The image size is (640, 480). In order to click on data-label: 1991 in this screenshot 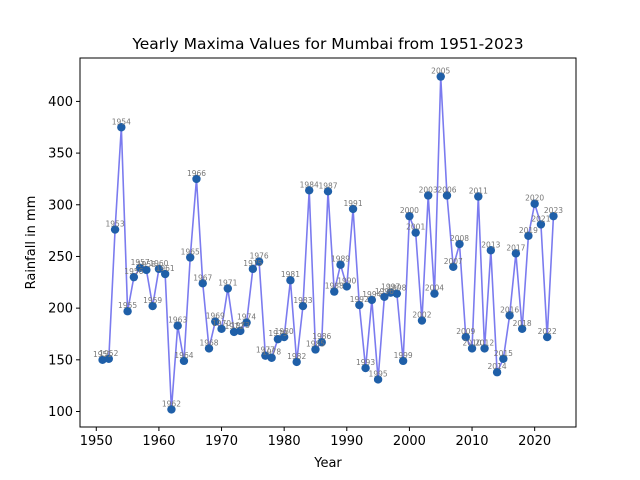, I will do `click(353, 203)`.